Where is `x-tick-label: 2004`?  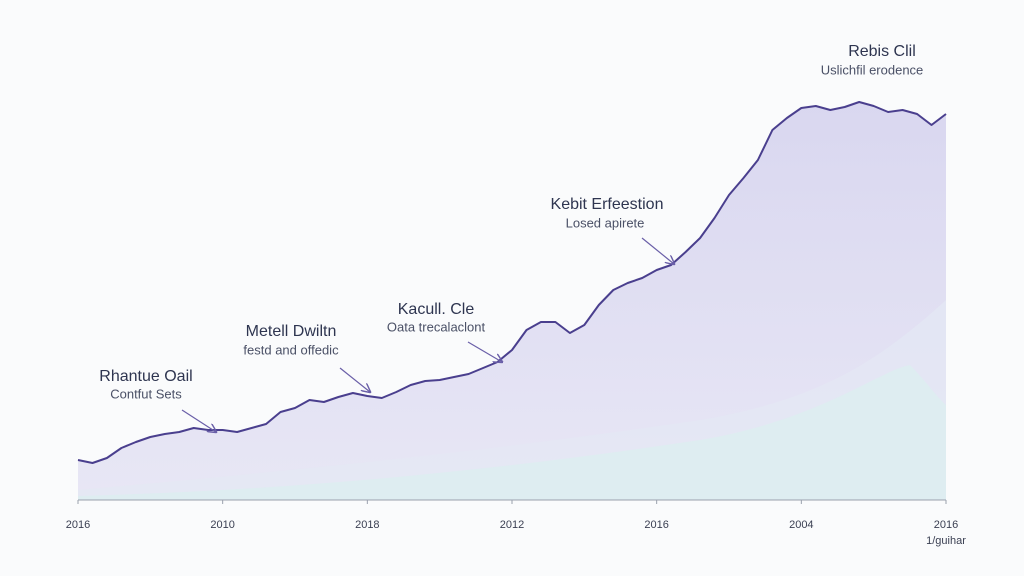 x-tick-label: 2004 is located at coordinates (801, 525).